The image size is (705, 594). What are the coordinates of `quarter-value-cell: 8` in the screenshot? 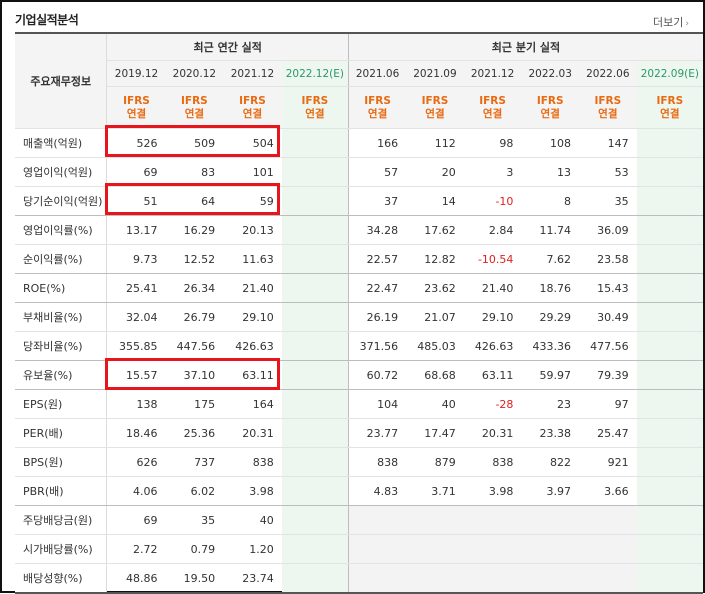 It's located at (550, 201).